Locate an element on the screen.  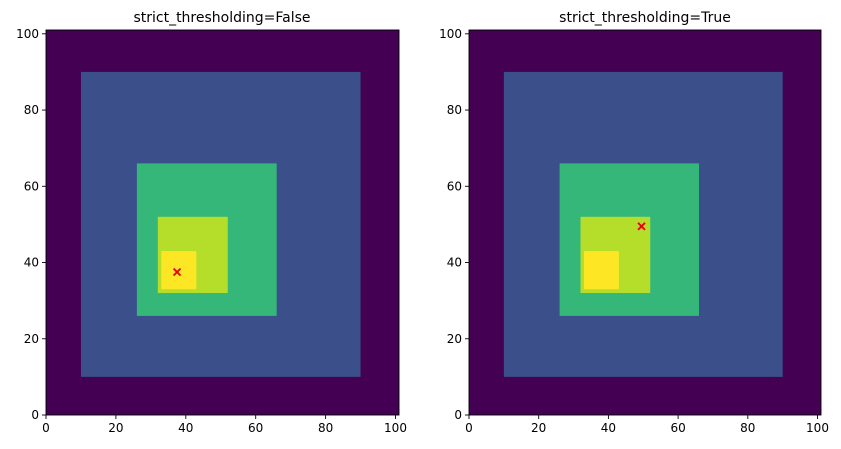
chart-title: strict_thresholding=True is located at coordinates (645, 18).